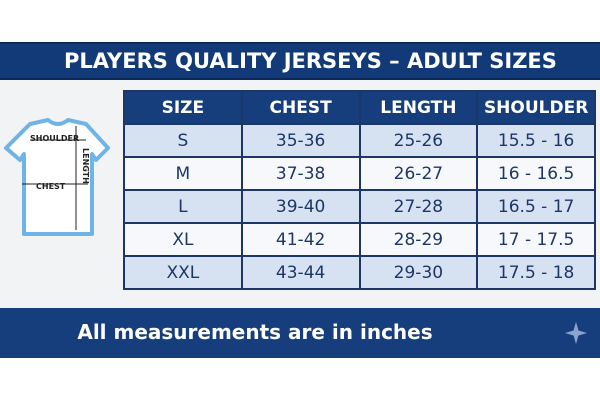 This screenshot has width=600, height=400. What do you see at coordinates (54, 138) in the screenshot?
I see `shoulder-label: SHOULDER` at bounding box center [54, 138].